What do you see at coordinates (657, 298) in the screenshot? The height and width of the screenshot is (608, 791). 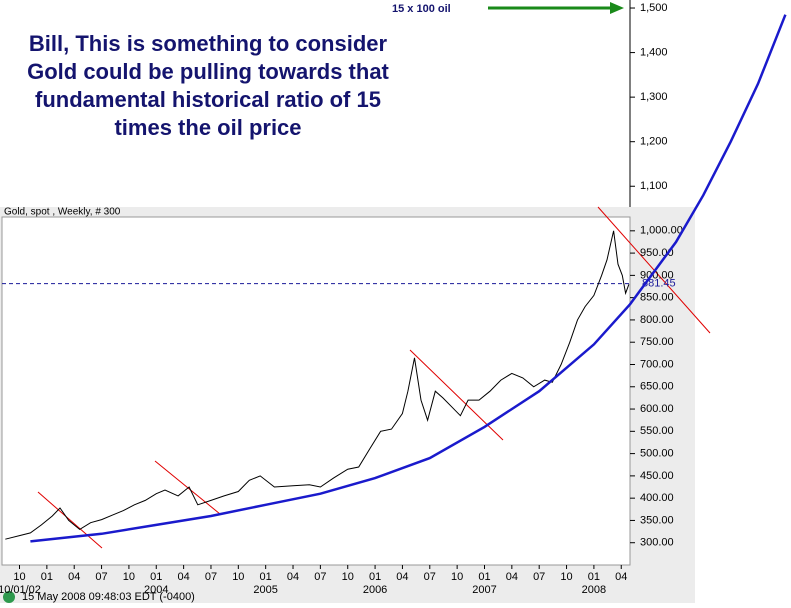 I see `y-tick-label: 850.00` at bounding box center [657, 298].